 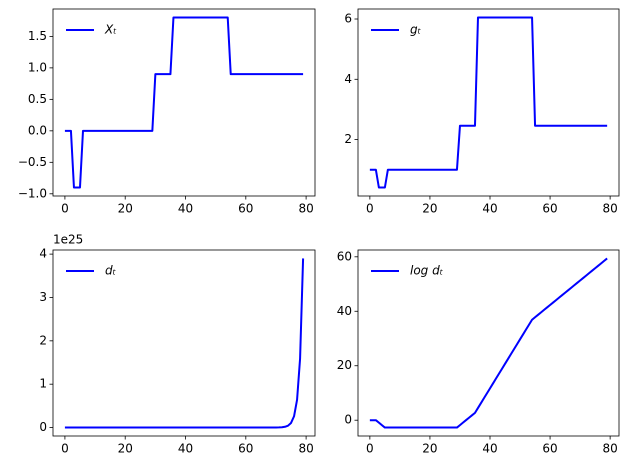 What do you see at coordinates (344, 256) in the screenshot?
I see `y-tick-label: 60` at bounding box center [344, 256].